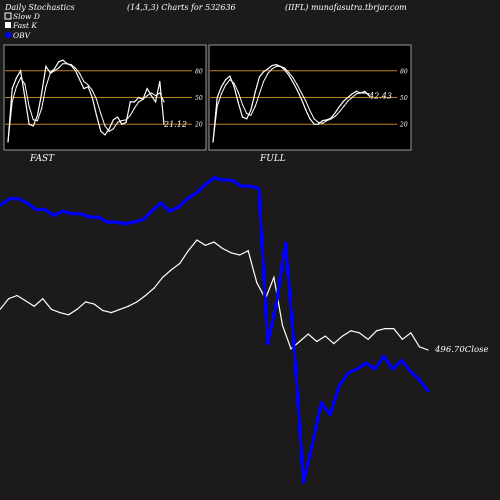 The image size is (500, 500). Describe the element at coordinates (181, 7) in the screenshot. I see `chart-params: (14,3,3) Charts for 532636` at that location.